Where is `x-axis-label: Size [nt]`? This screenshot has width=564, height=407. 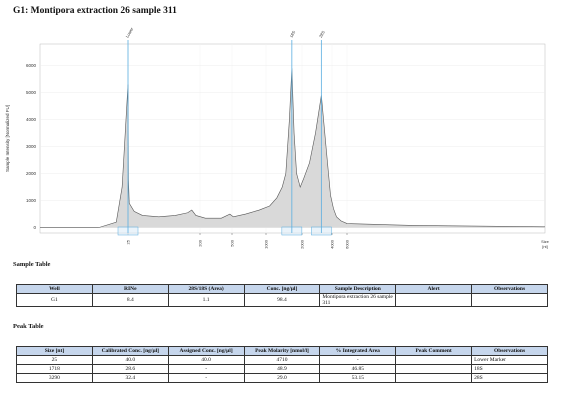 x-axis-label: Size [nt] is located at coordinates (545, 244).